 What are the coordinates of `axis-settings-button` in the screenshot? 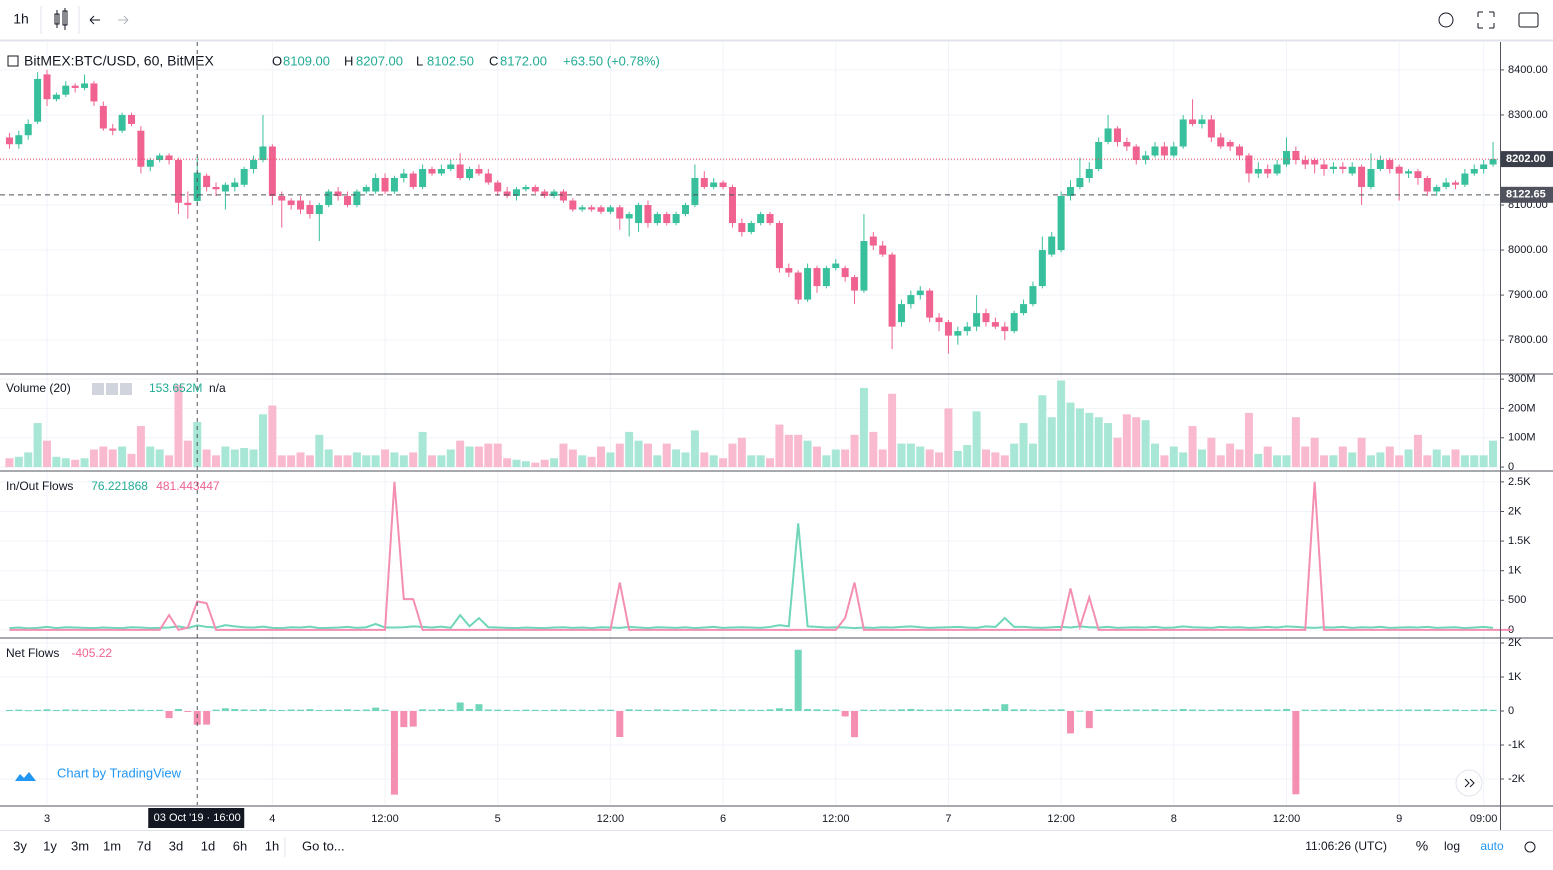 It's located at (1530, 847).